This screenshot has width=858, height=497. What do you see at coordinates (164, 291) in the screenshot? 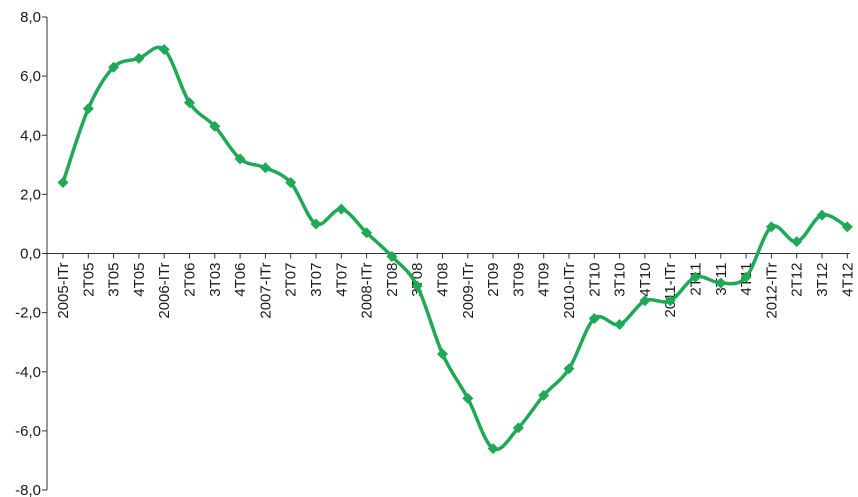
I see `x-tick-label: 2006-ITr` at bounding box center [164, 291].